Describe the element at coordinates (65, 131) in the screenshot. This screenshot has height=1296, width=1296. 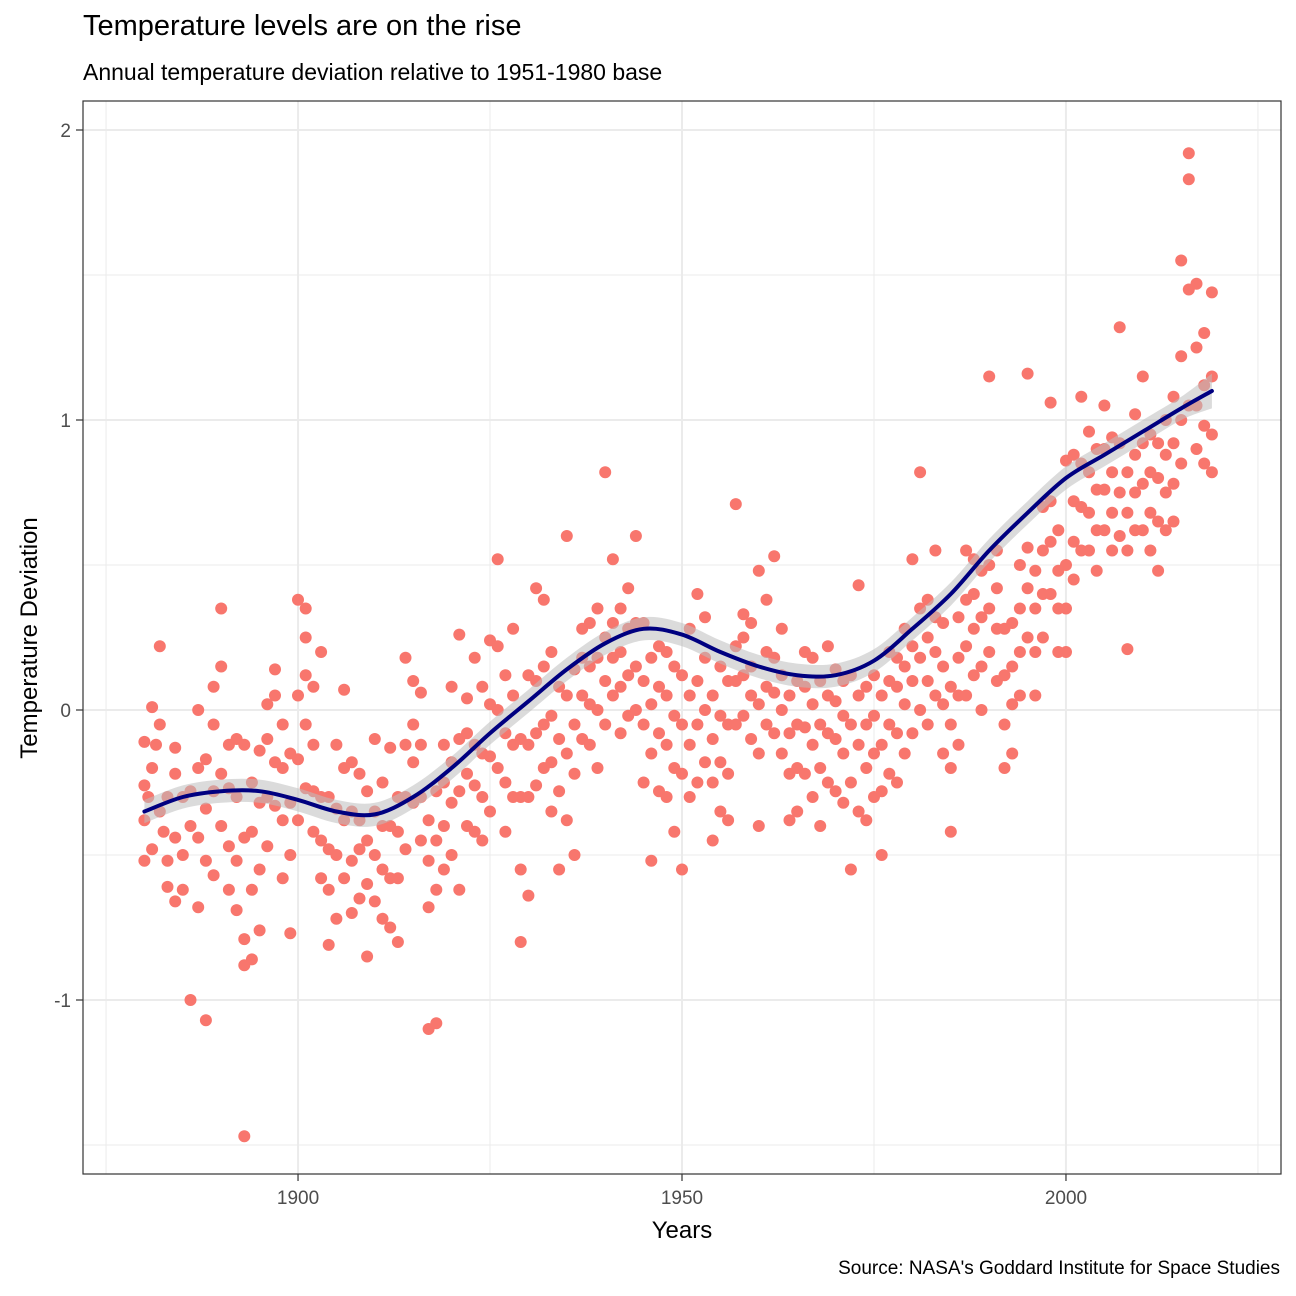
I see `y-tick-label: 2` at that location.